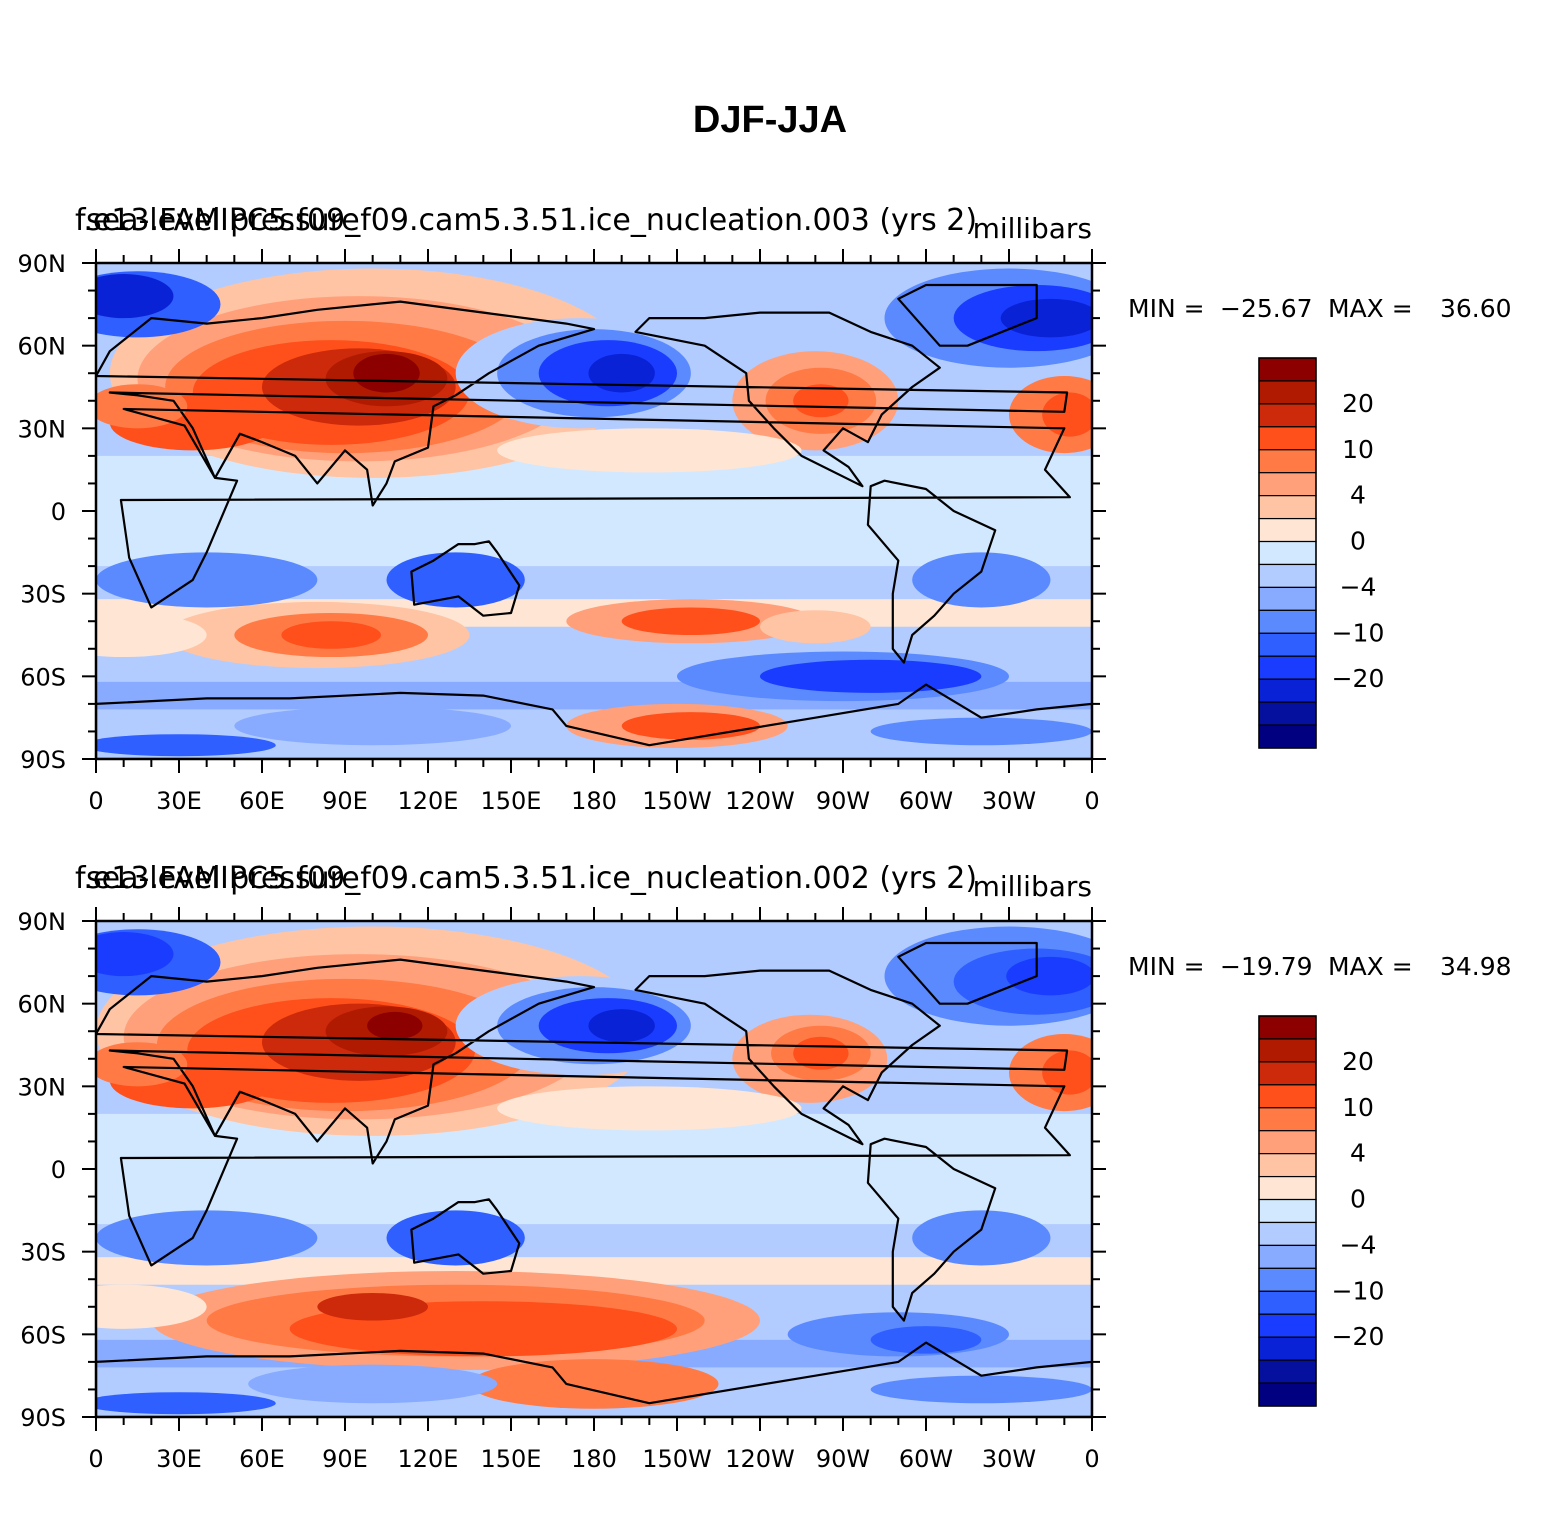  I want to click on y-tick-label: 30N, so click(42, 429).